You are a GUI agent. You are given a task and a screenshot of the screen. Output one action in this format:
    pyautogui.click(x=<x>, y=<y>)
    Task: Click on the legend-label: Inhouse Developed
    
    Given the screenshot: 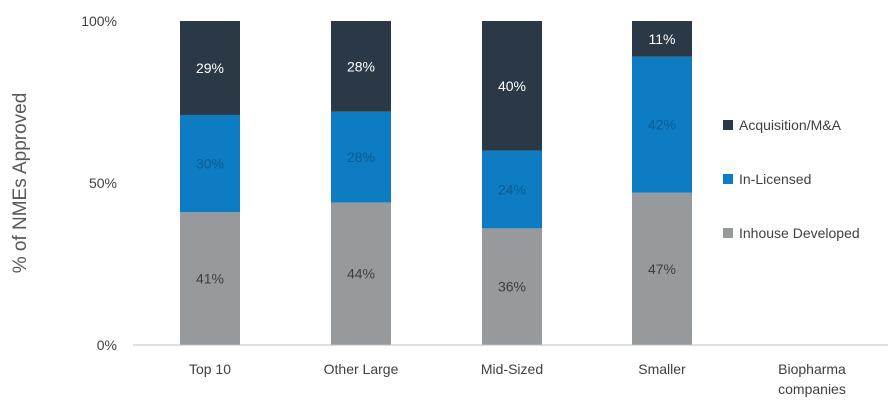 What is the action you would take?
    pyautogui.click(x=799, y=233)
    